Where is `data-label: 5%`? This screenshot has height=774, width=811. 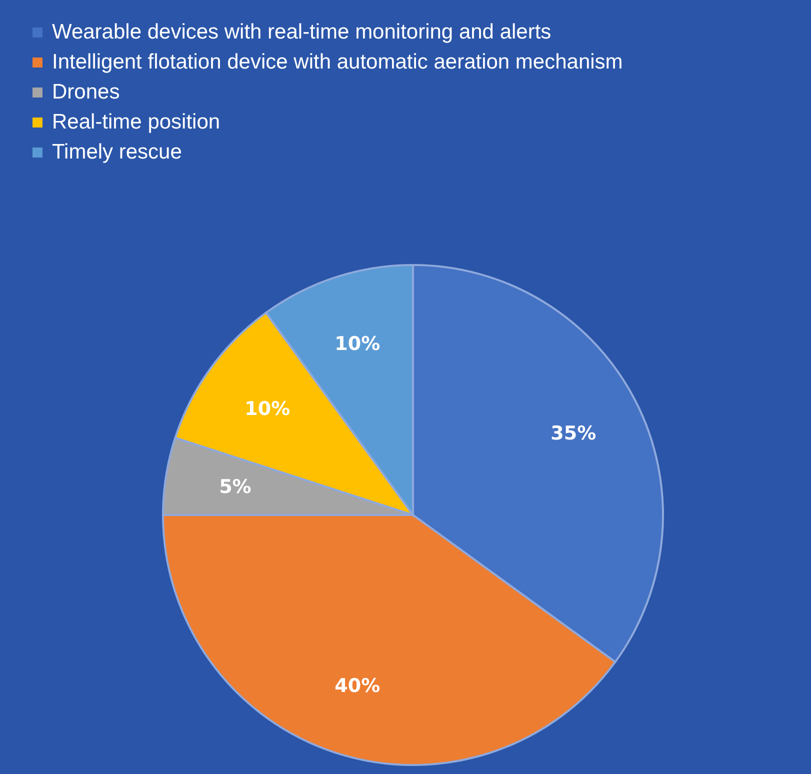 data-label: 5% is located at coordinates (235, 487).